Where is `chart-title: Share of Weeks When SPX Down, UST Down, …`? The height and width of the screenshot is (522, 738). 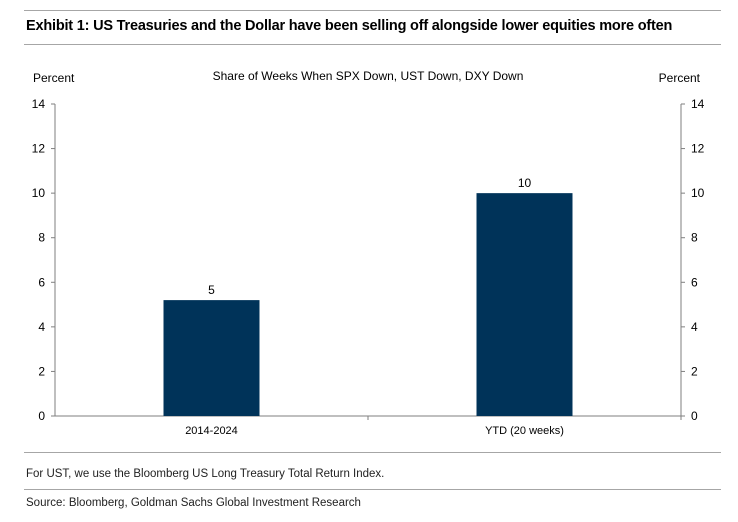
chart-title: Share of Weeks When SPX Down, UST Down, … is located at coordinates (368, 76).